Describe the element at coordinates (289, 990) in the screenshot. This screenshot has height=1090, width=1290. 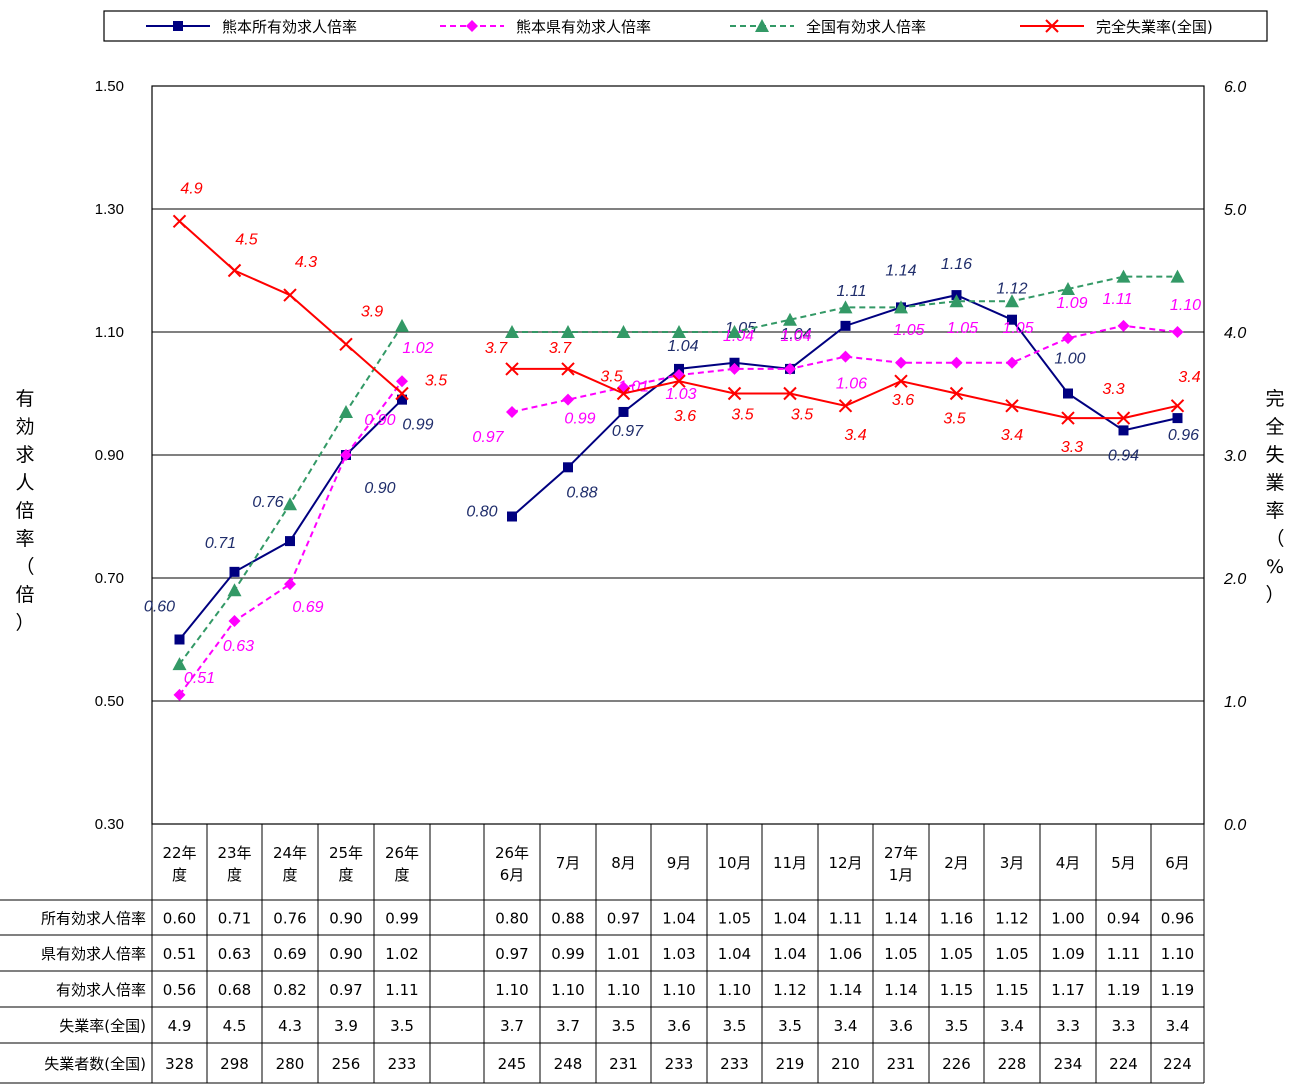
I see `table-cell: 0.82` at that location.